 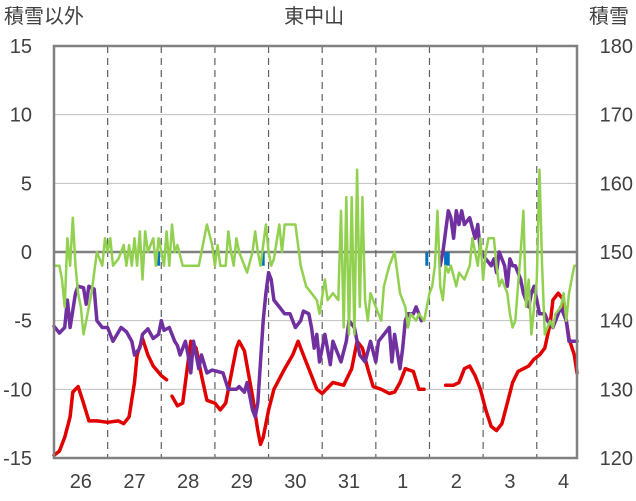 I want to click on x-tick-label: 29, so click(x=242, y=482).